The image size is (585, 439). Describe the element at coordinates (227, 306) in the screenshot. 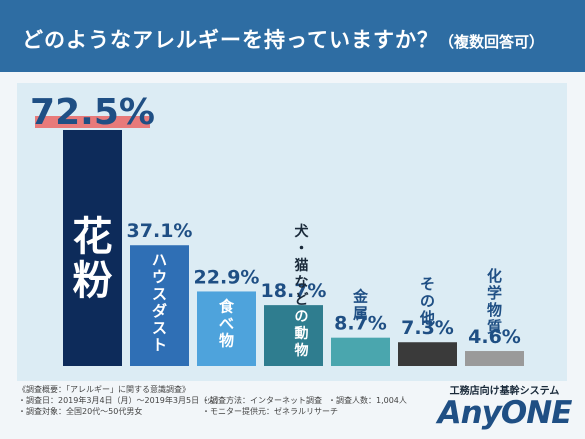

I see `category-char: 食` at that location.